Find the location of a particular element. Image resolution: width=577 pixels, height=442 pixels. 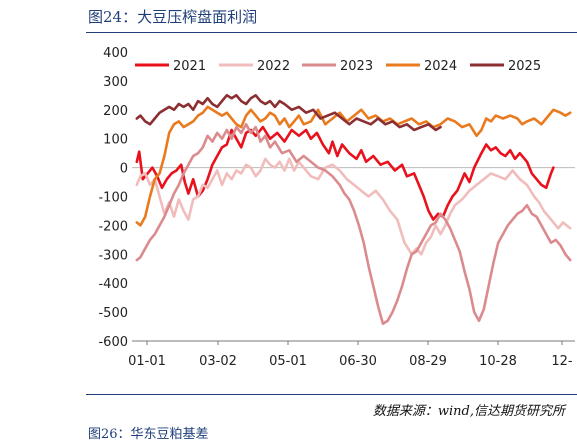

y-tick-label: -100 is located at coordinates (113, 198).